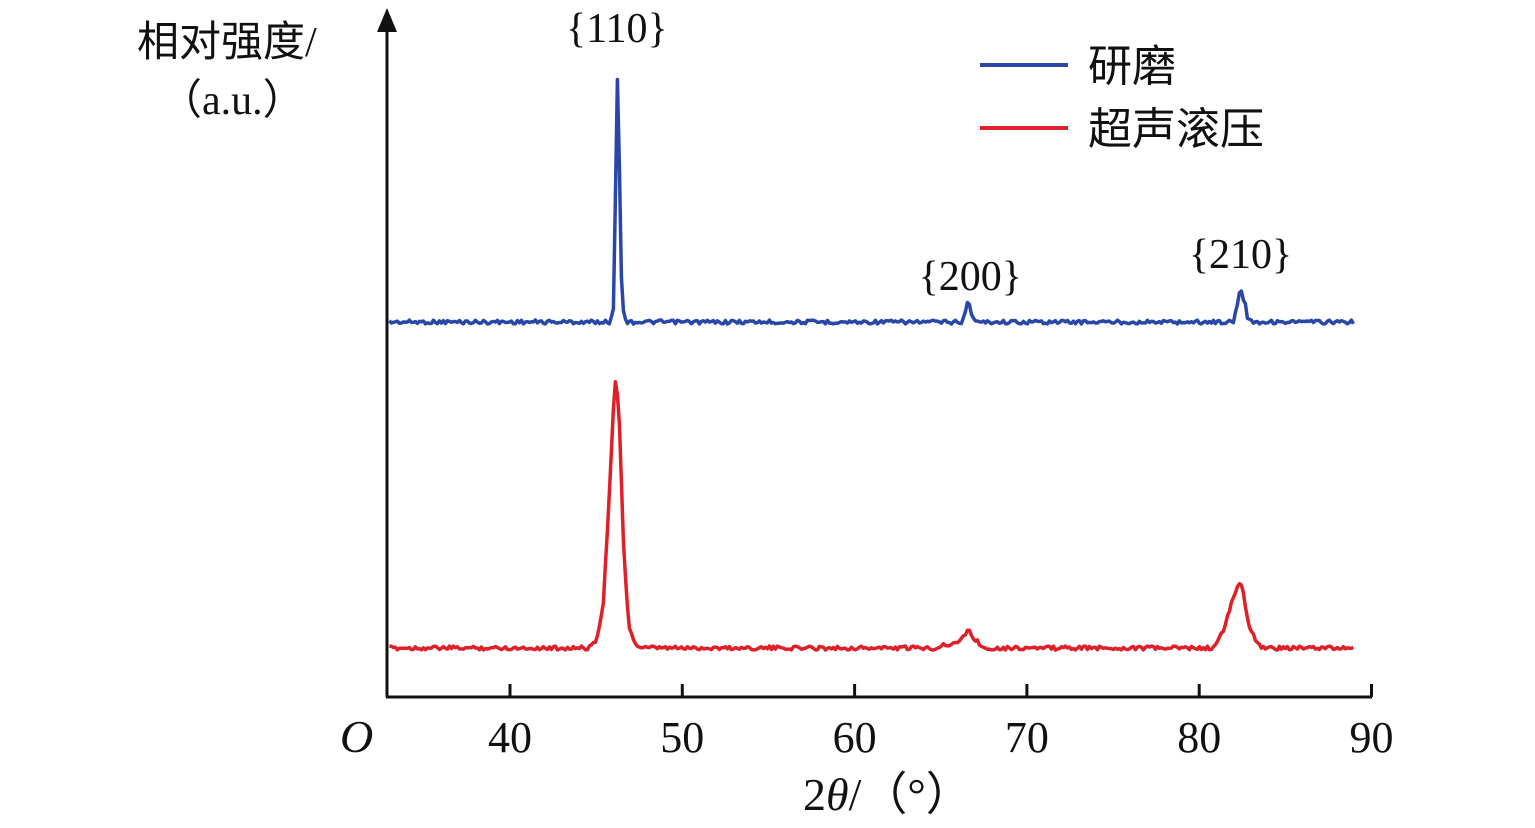  Describe the element at coordinates (1372, 737) in the screenshot. I see `x-tick-label-90: 90` at that location.